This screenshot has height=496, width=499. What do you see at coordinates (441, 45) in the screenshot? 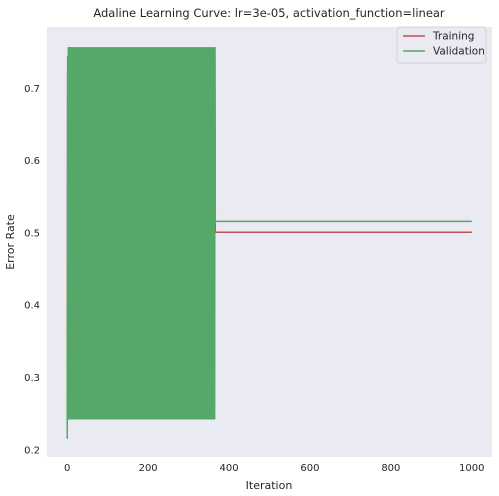
I see `legend: Training Validation` at bounding box center [441, 45].